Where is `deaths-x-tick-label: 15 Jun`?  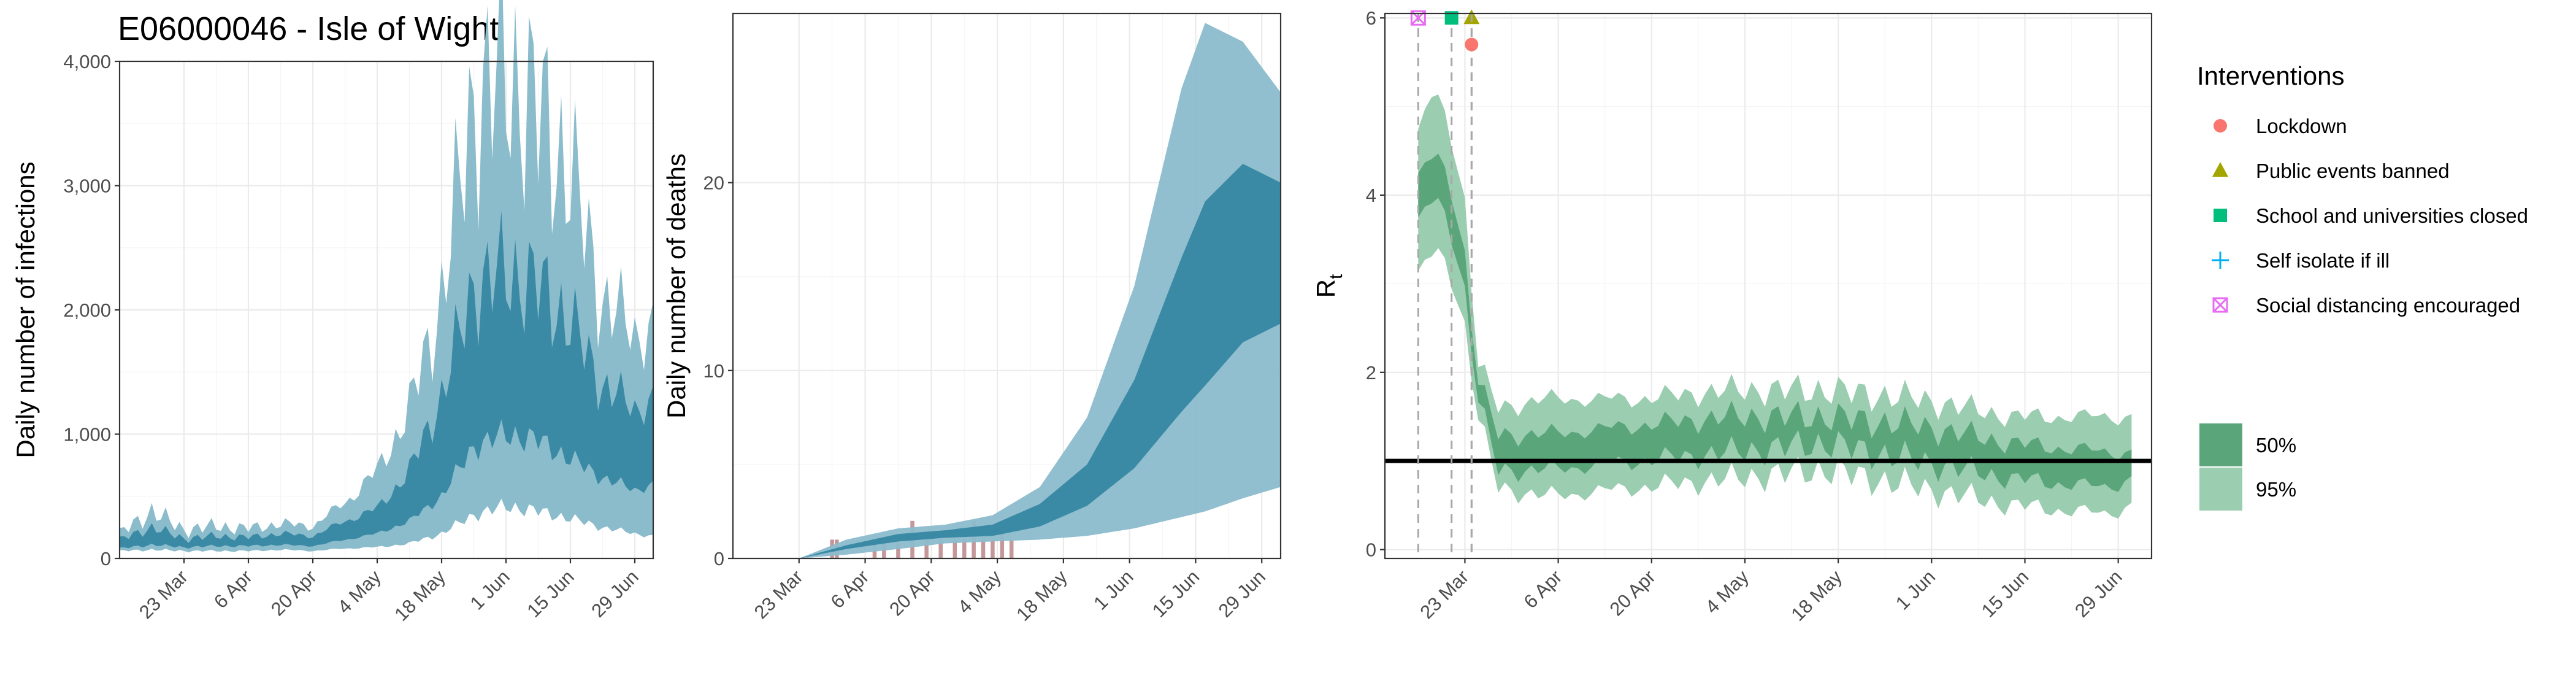
deaths-x-tick-label: 15 Jun is located at coordinates (1176, 594).